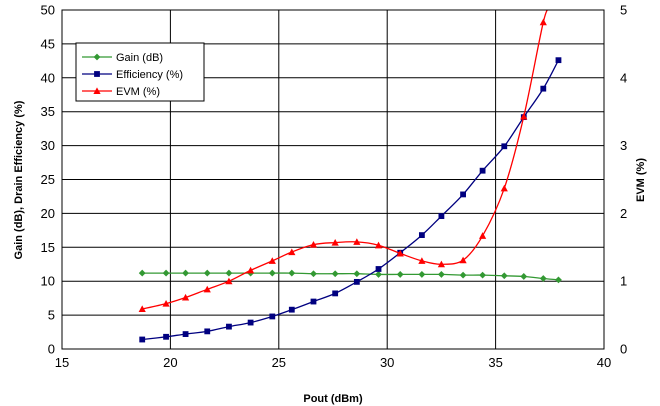 This screenshot has height=406, width=660. What do you see at coordinates (48, 281) in the screenshot?
I see `y-tick-label: 10` at bounding box center [48, 281].